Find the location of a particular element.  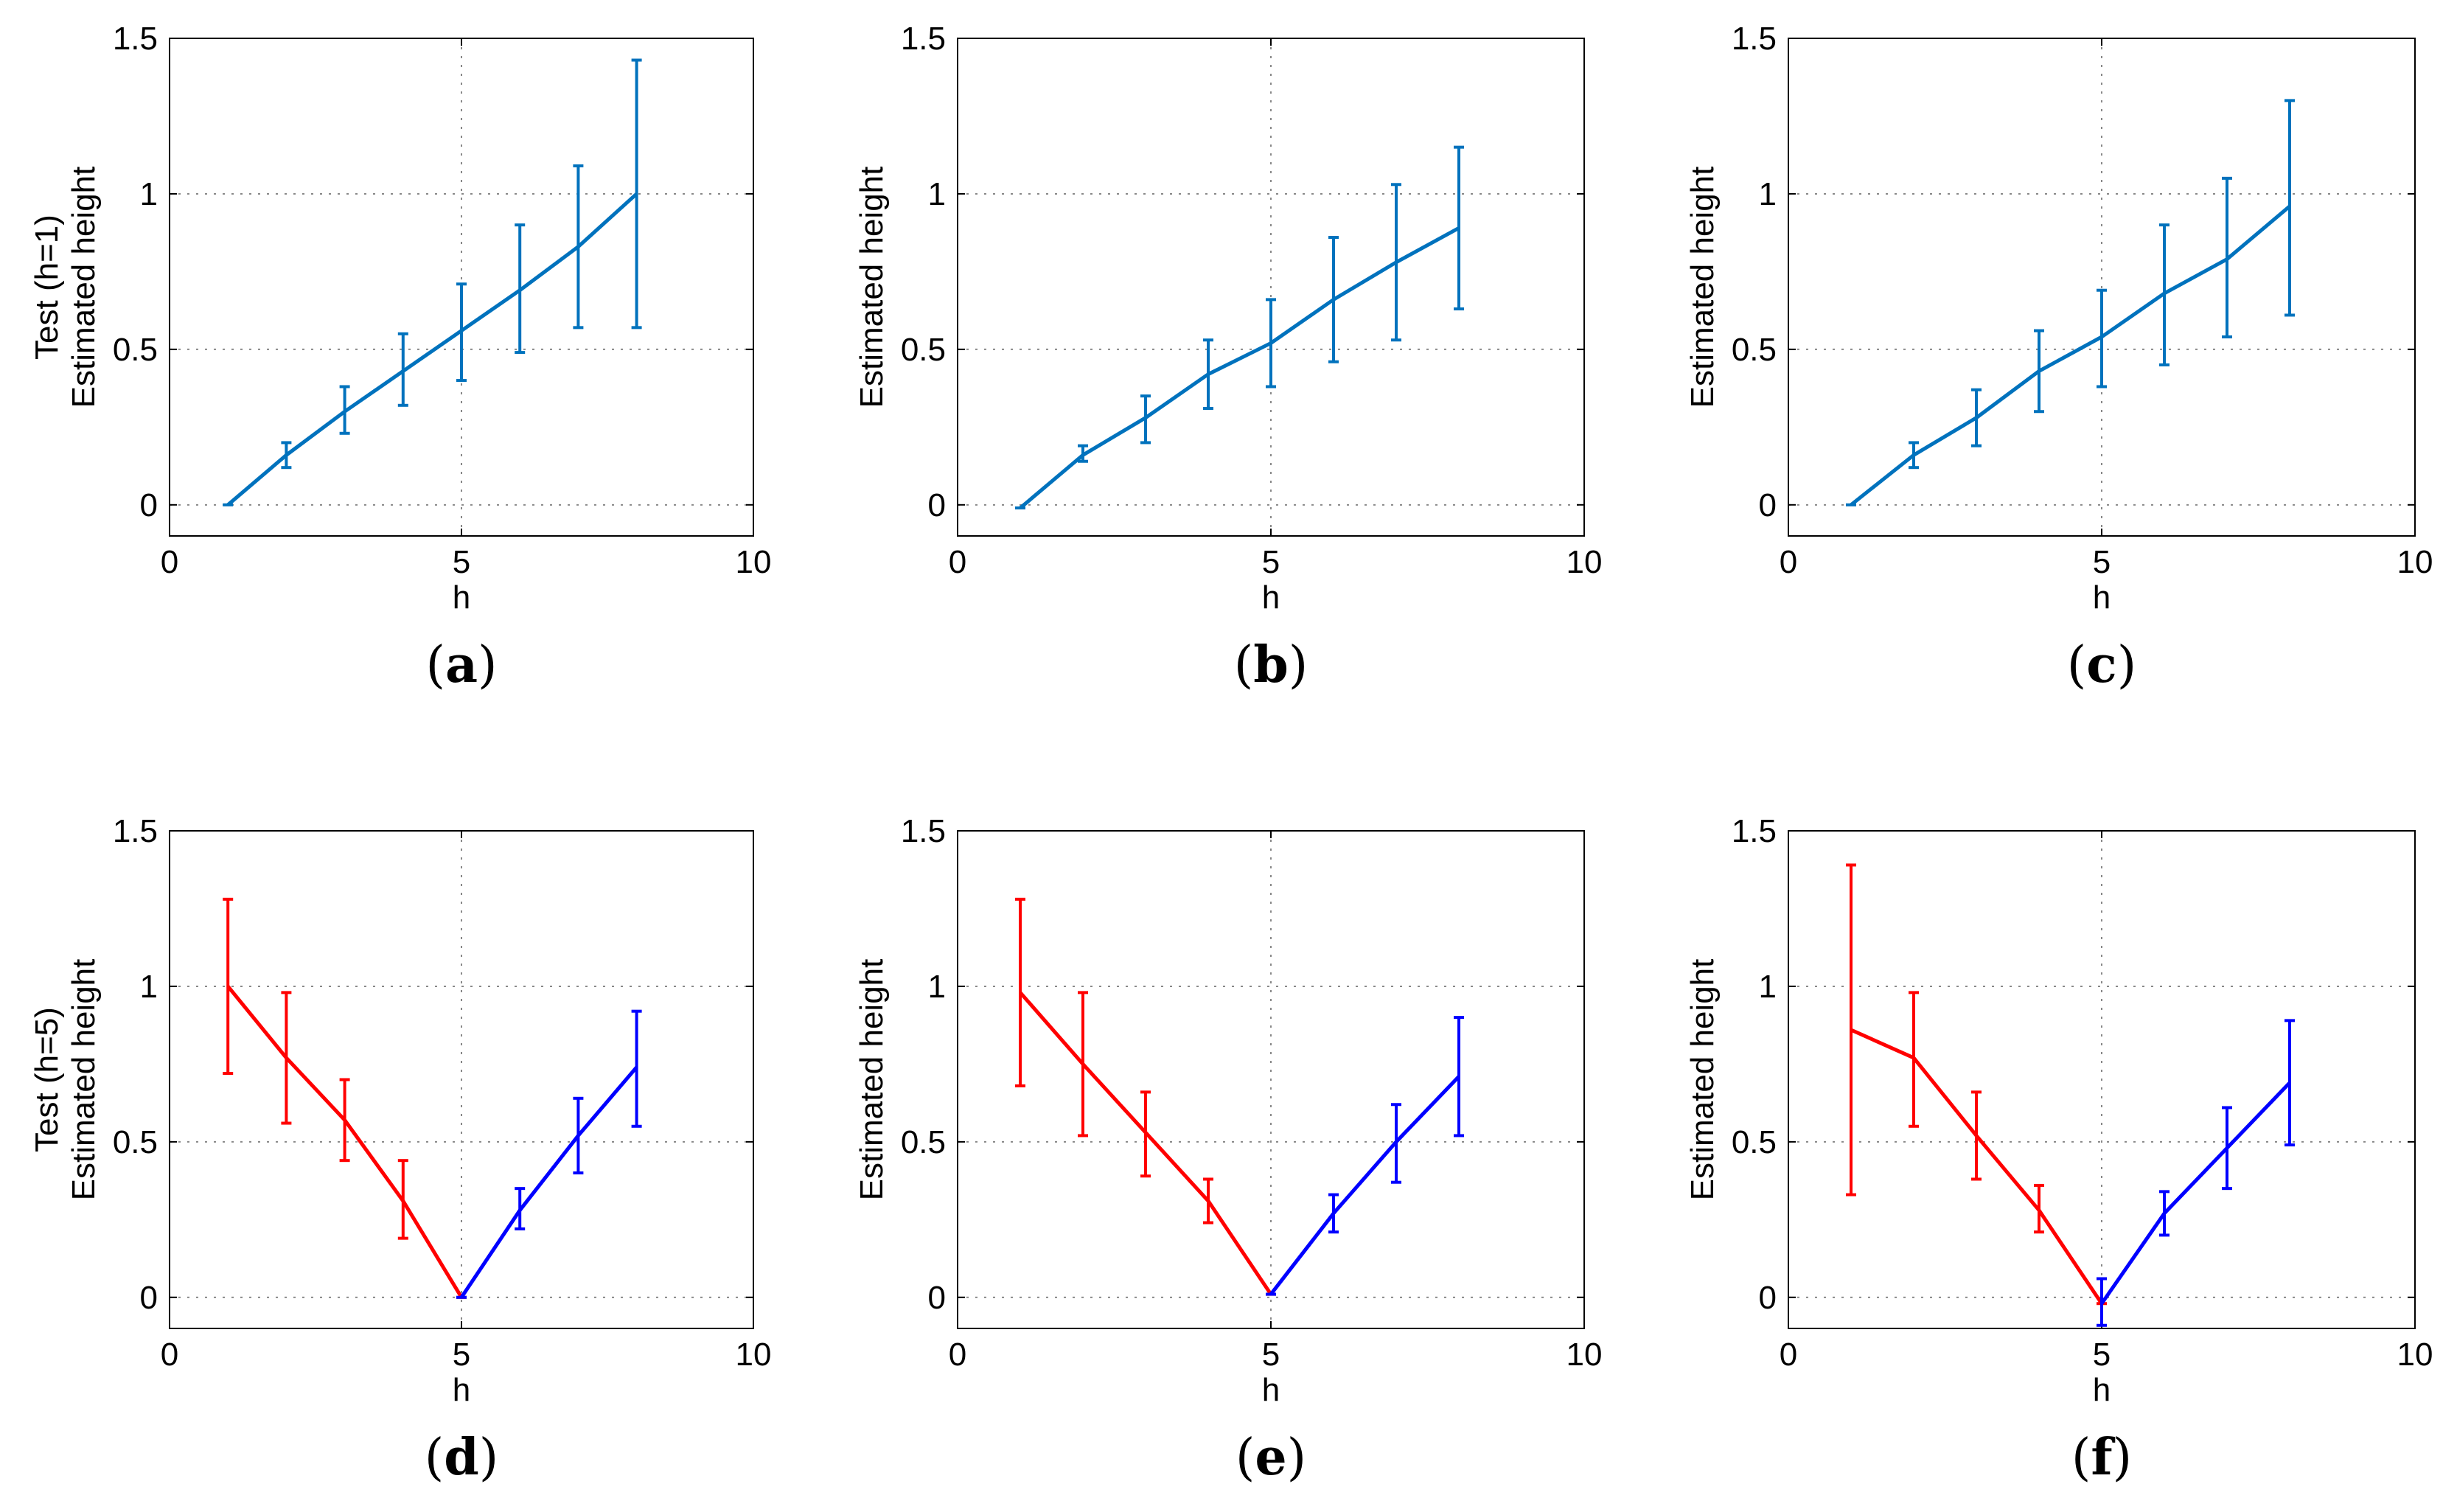

panel-caption: (d) is located at coordinates (462, 1457).